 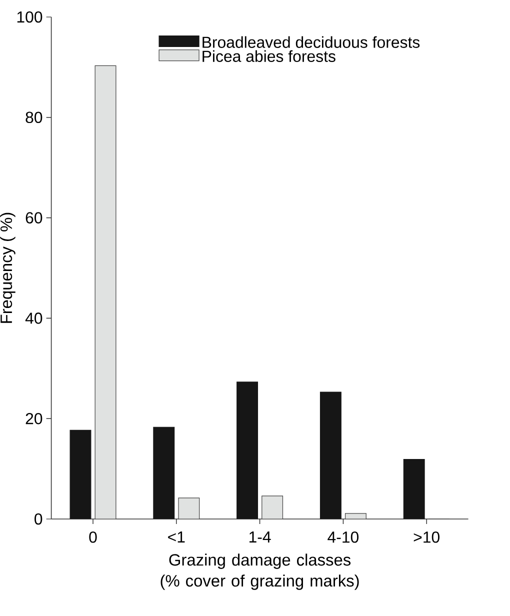 I want to click on legend-label: Picea abies forests, so click(x=269, y=56).